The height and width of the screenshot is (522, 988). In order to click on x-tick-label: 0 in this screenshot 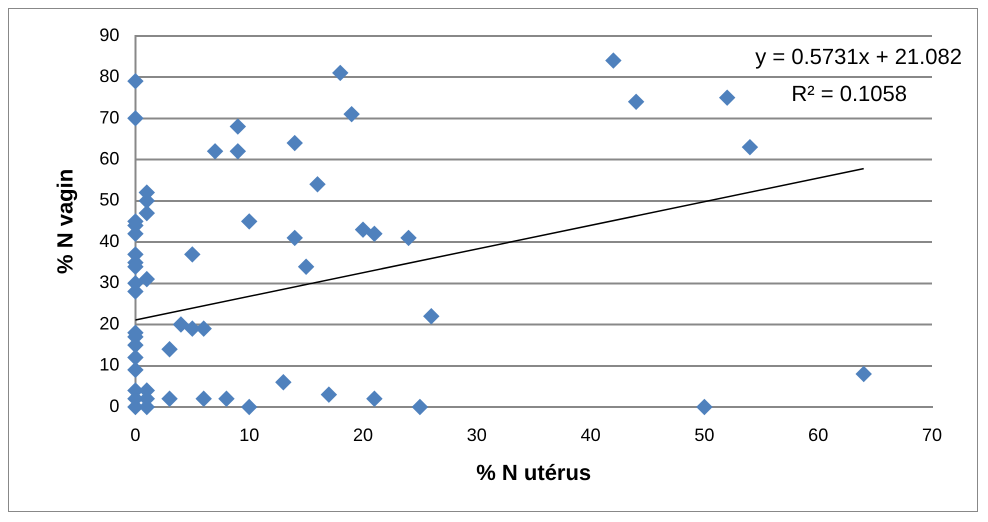, I will do `click(135, 434)`.